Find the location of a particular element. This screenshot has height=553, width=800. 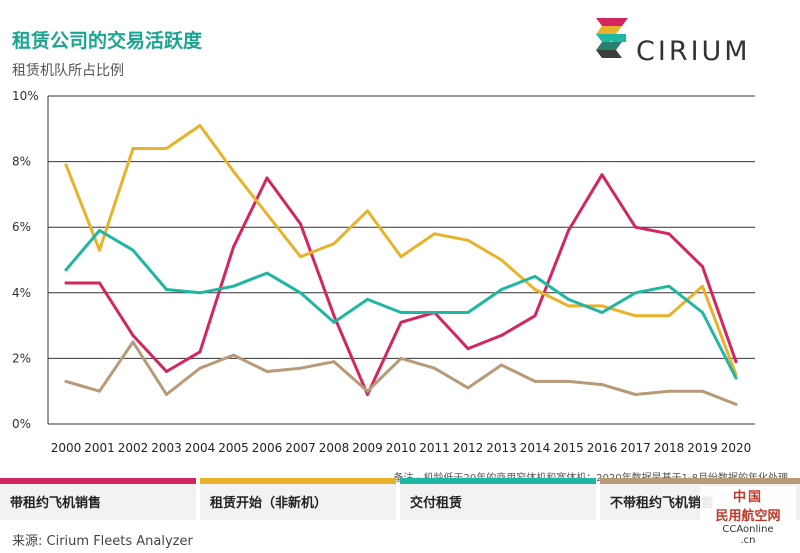

watermark-line-2: 民用航空网 is located at coordinates (748, 516).